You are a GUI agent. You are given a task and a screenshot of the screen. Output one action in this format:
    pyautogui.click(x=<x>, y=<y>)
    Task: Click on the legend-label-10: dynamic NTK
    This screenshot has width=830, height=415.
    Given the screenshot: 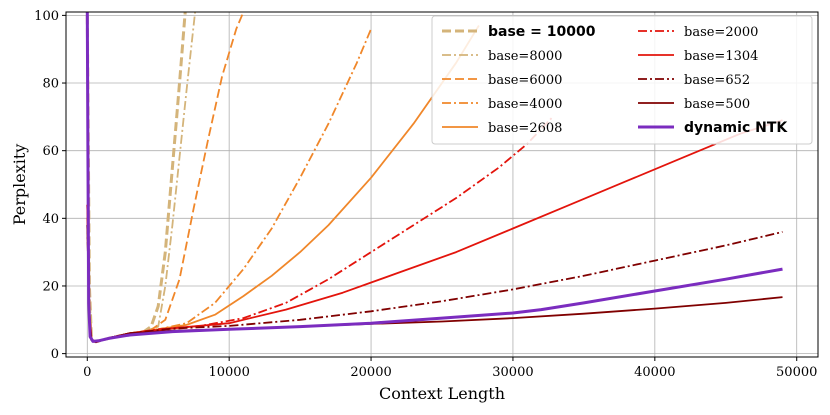 What is the action you would take?
    pyautogui.click(x=736, y=128)
    